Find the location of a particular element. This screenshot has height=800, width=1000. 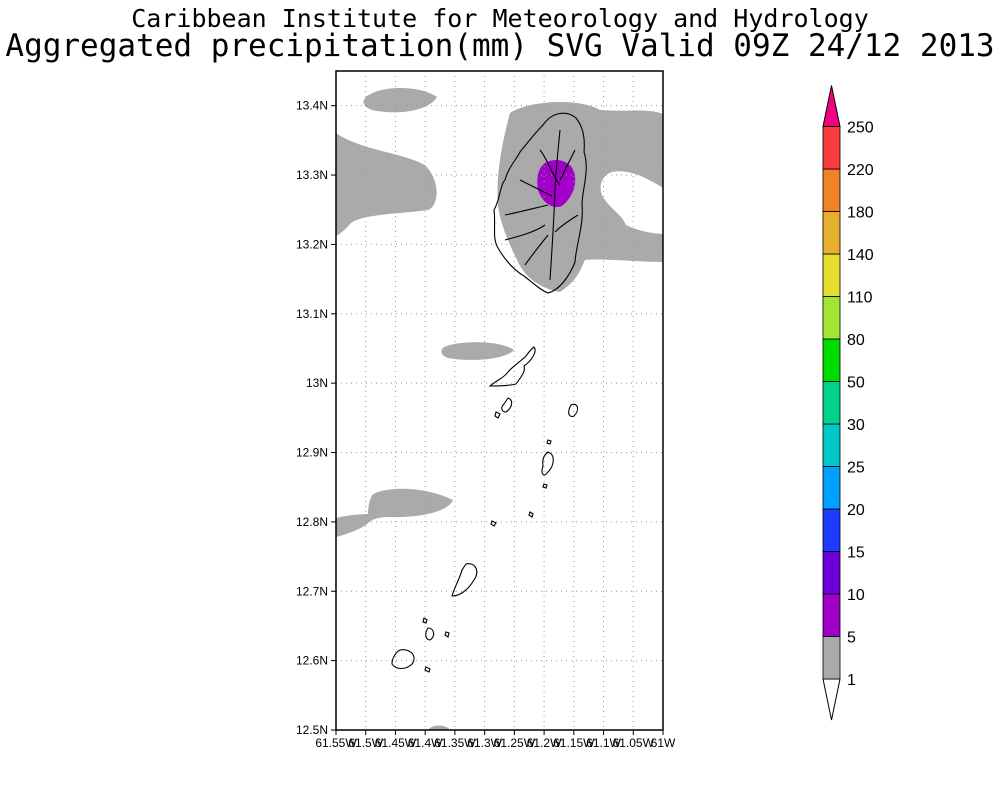

lon-tick-label: 61W is located at coordinates (663, 743).